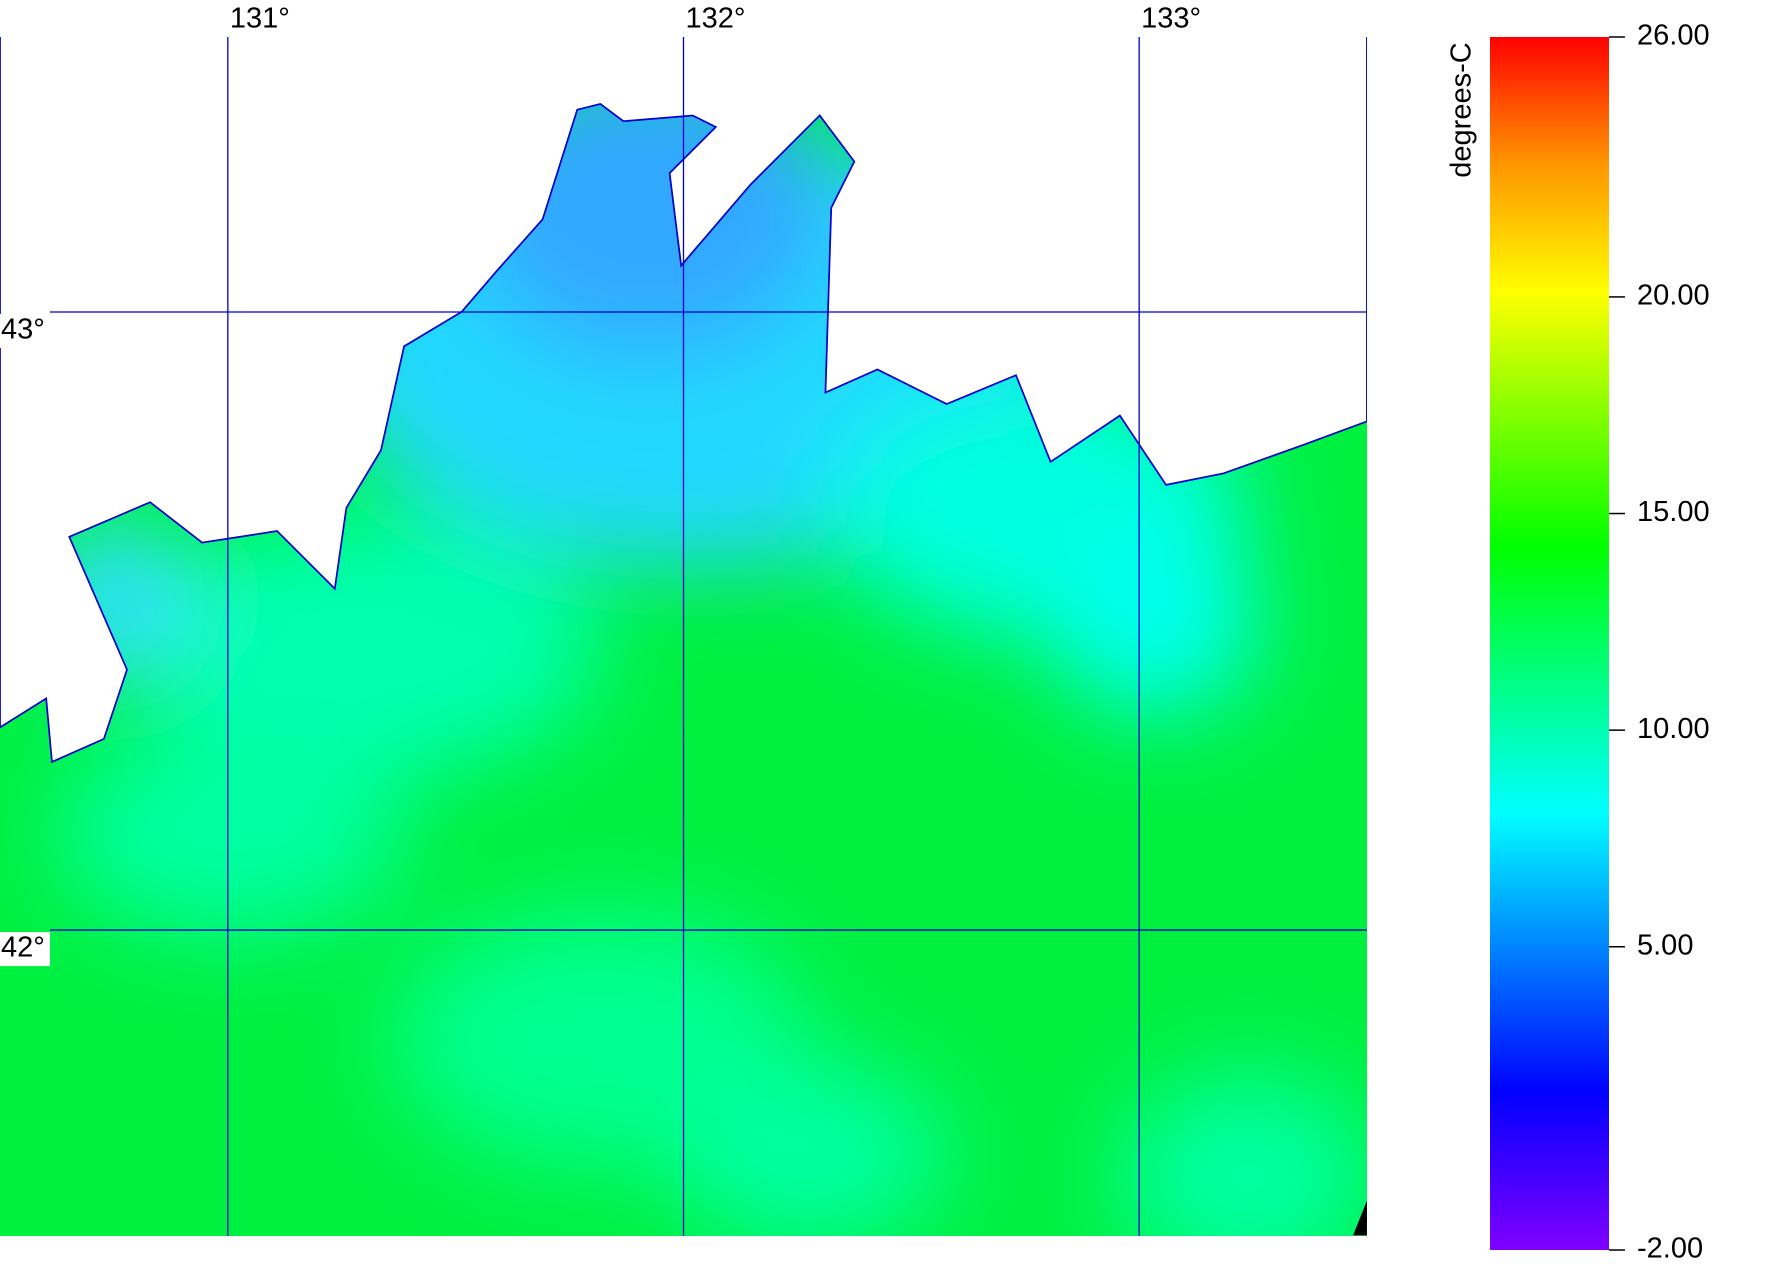 Image resolution: width=1789 pixels, height=1277 pixels. I want to click on colorbar-tick-label: 5.00, so click(1665, 945).